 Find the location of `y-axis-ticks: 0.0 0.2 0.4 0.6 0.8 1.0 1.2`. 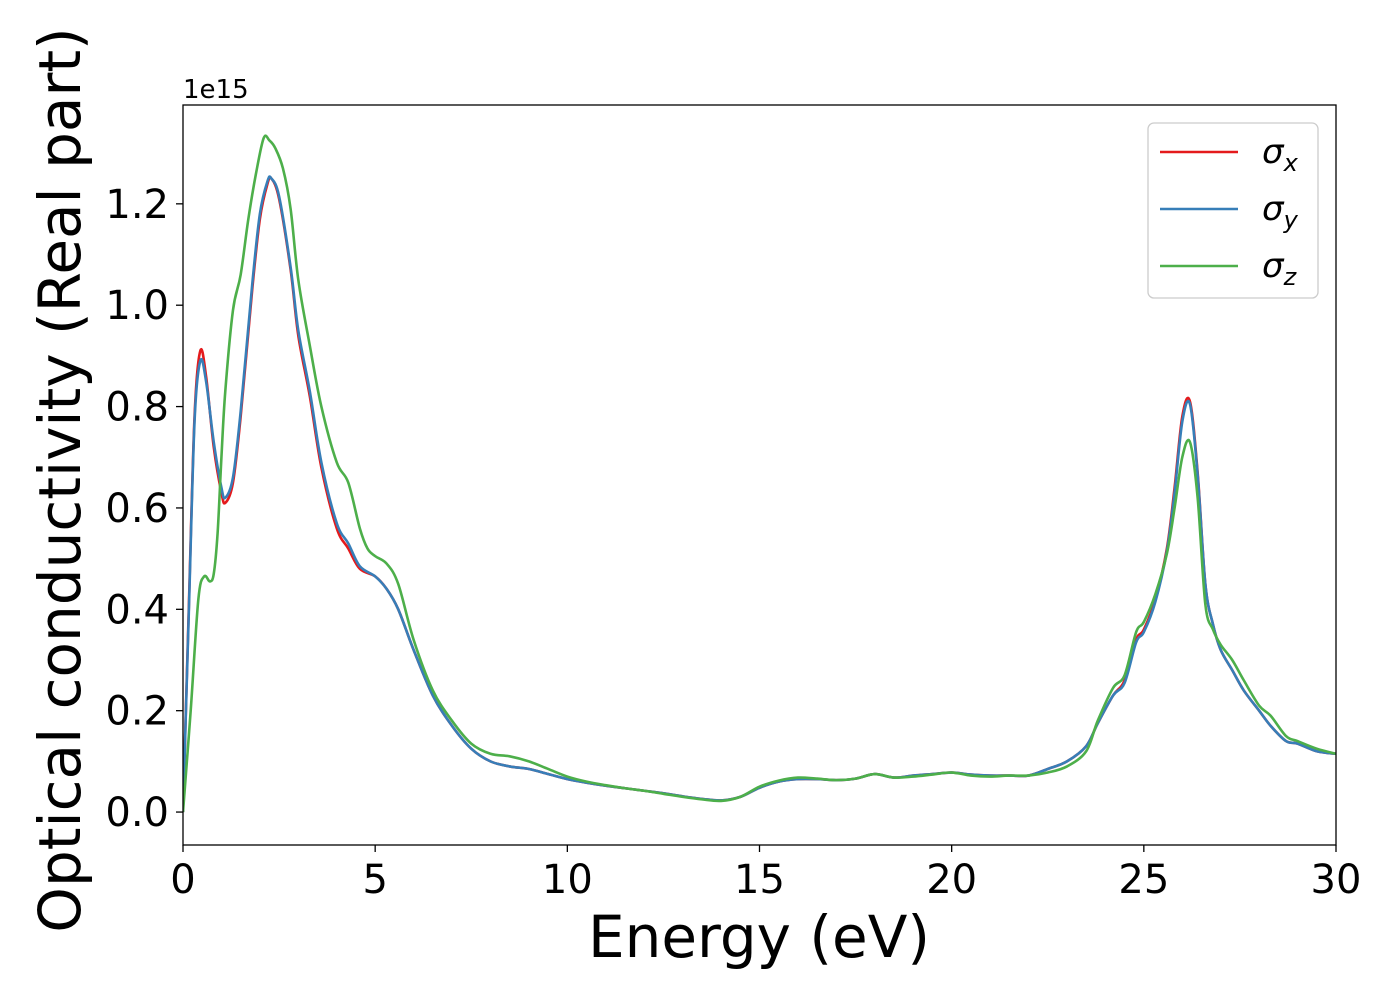

y-axis-ticks: 0.0 0.2 0.4 0.6 0.8 1.0 1.2 is located at coordinates (144, 509).